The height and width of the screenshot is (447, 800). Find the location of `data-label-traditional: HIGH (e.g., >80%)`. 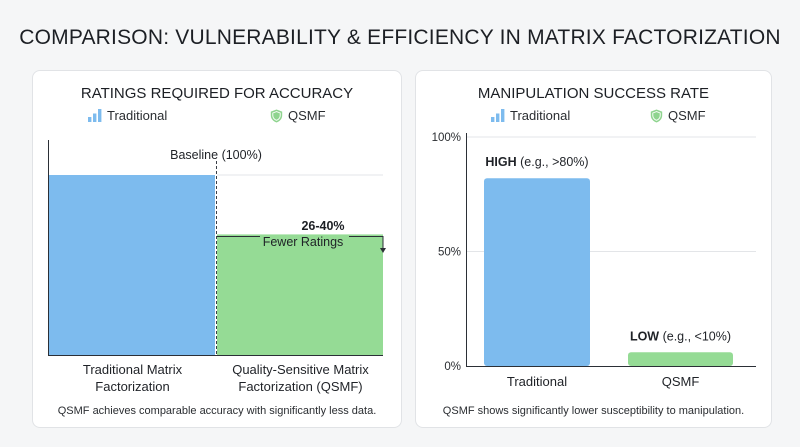

data-label-traditional: HIGH (e.g., >80%) is located at coordinates (536, 162).